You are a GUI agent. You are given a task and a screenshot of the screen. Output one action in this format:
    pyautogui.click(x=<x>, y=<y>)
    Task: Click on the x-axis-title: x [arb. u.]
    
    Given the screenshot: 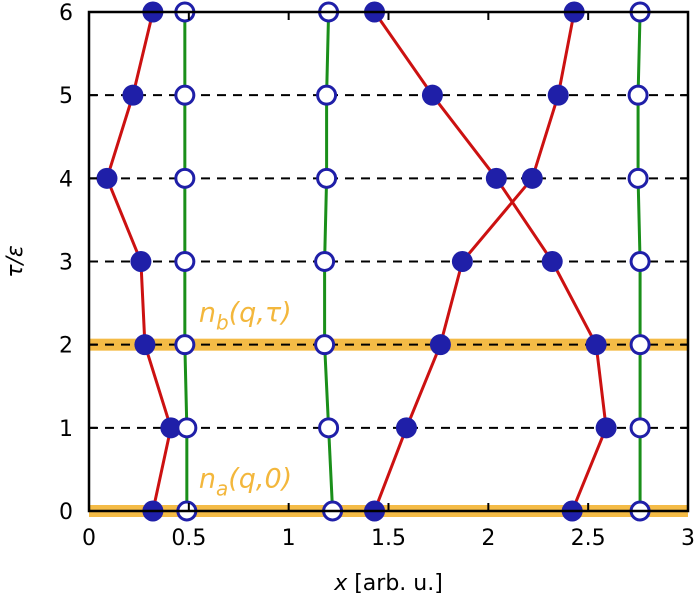 What is the action you would take?
    pyautogui.click(x=388, y=583)
    